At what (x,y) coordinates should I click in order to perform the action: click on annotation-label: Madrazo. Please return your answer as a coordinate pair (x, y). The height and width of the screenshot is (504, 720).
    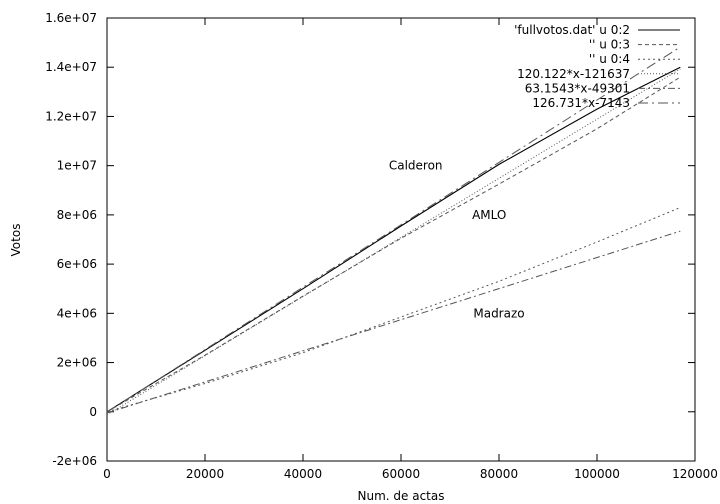
    Looking at the image, I should click on (498, 313).